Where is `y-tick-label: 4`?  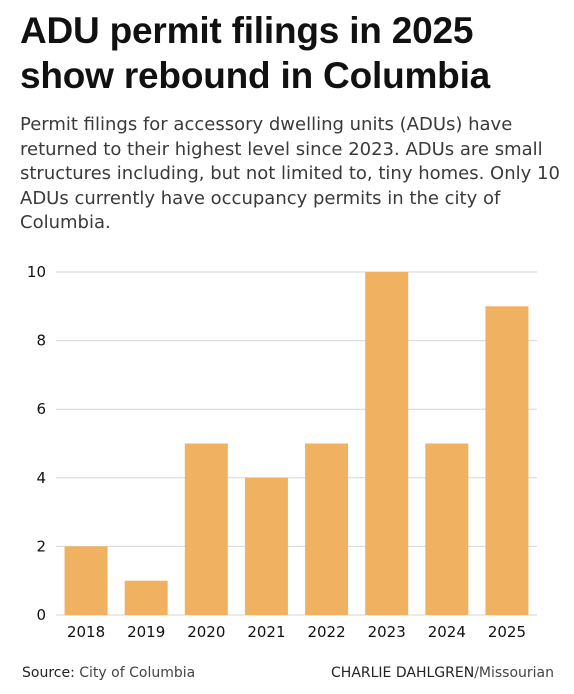 y-tick-label: 4 is located at coordinates (41, 478).